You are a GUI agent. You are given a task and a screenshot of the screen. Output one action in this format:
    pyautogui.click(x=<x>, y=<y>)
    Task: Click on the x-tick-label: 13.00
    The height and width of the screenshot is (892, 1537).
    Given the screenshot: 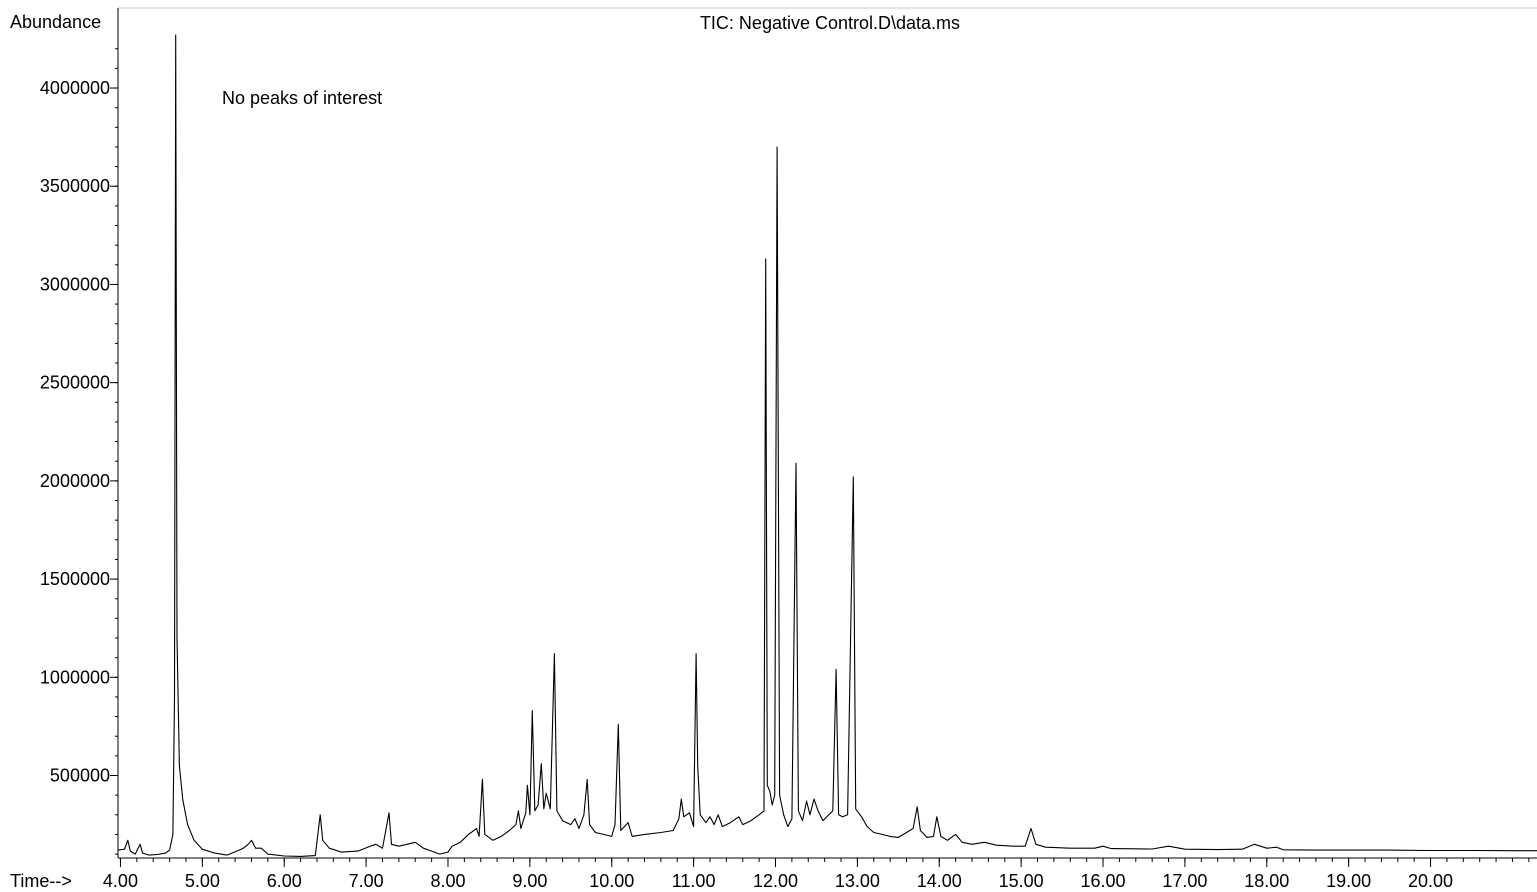 What is the action you would take?
    pyautogui.click(x=857, y=881)
    